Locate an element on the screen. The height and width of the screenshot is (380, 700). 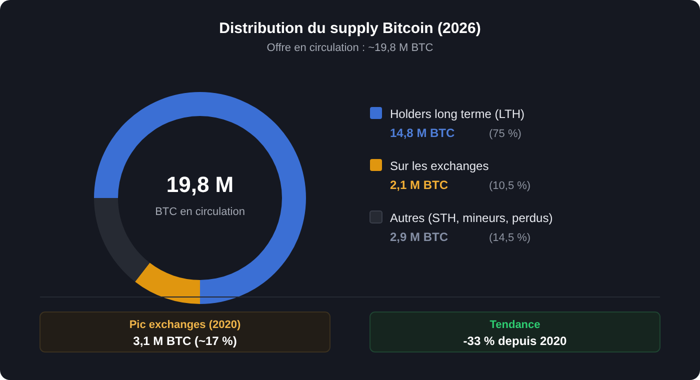
text: Tendance is located at coordinates (515, 325).